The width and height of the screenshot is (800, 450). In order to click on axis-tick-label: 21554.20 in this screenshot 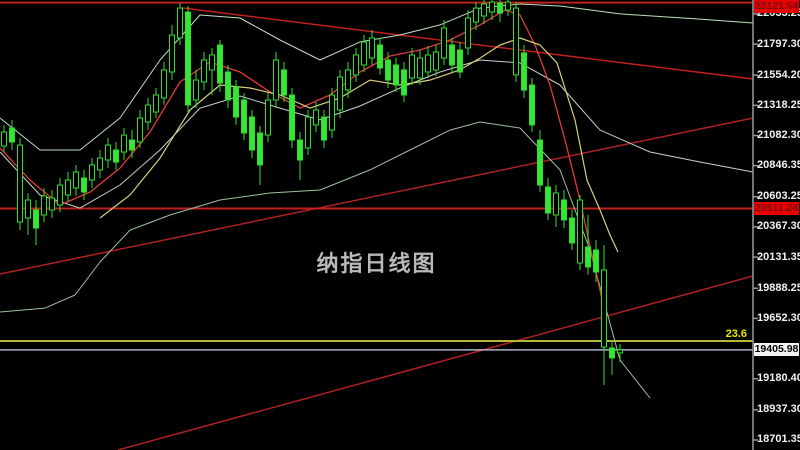, I will do `click(778, 74)`.